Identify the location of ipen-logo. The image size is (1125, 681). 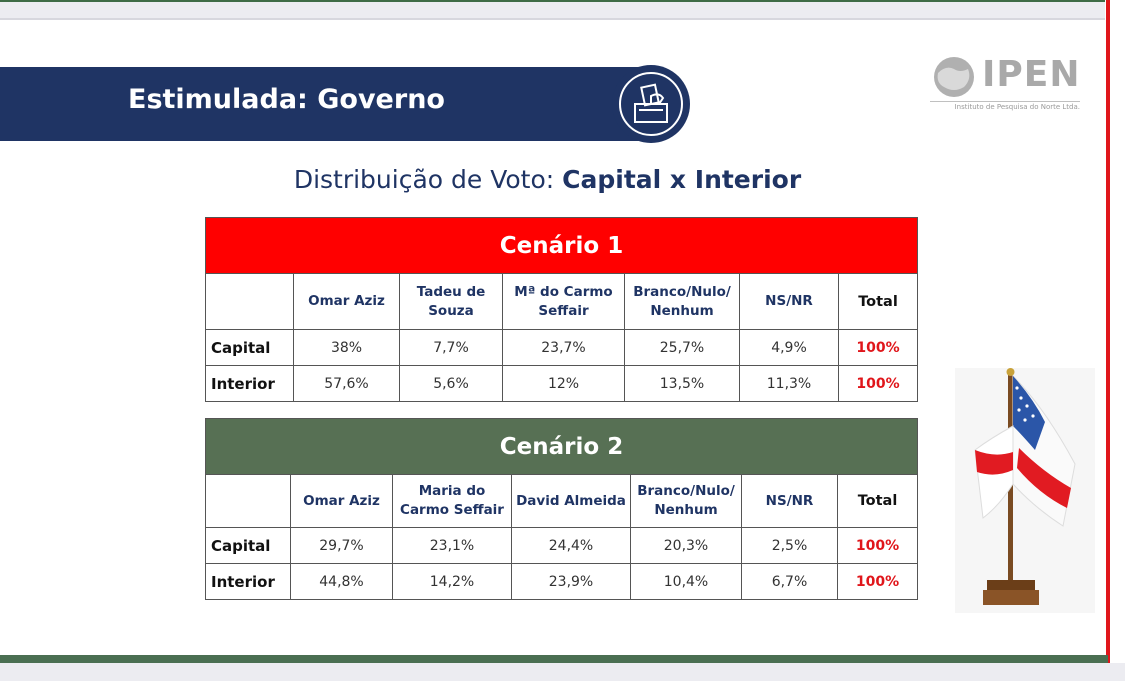
(1005, 85).